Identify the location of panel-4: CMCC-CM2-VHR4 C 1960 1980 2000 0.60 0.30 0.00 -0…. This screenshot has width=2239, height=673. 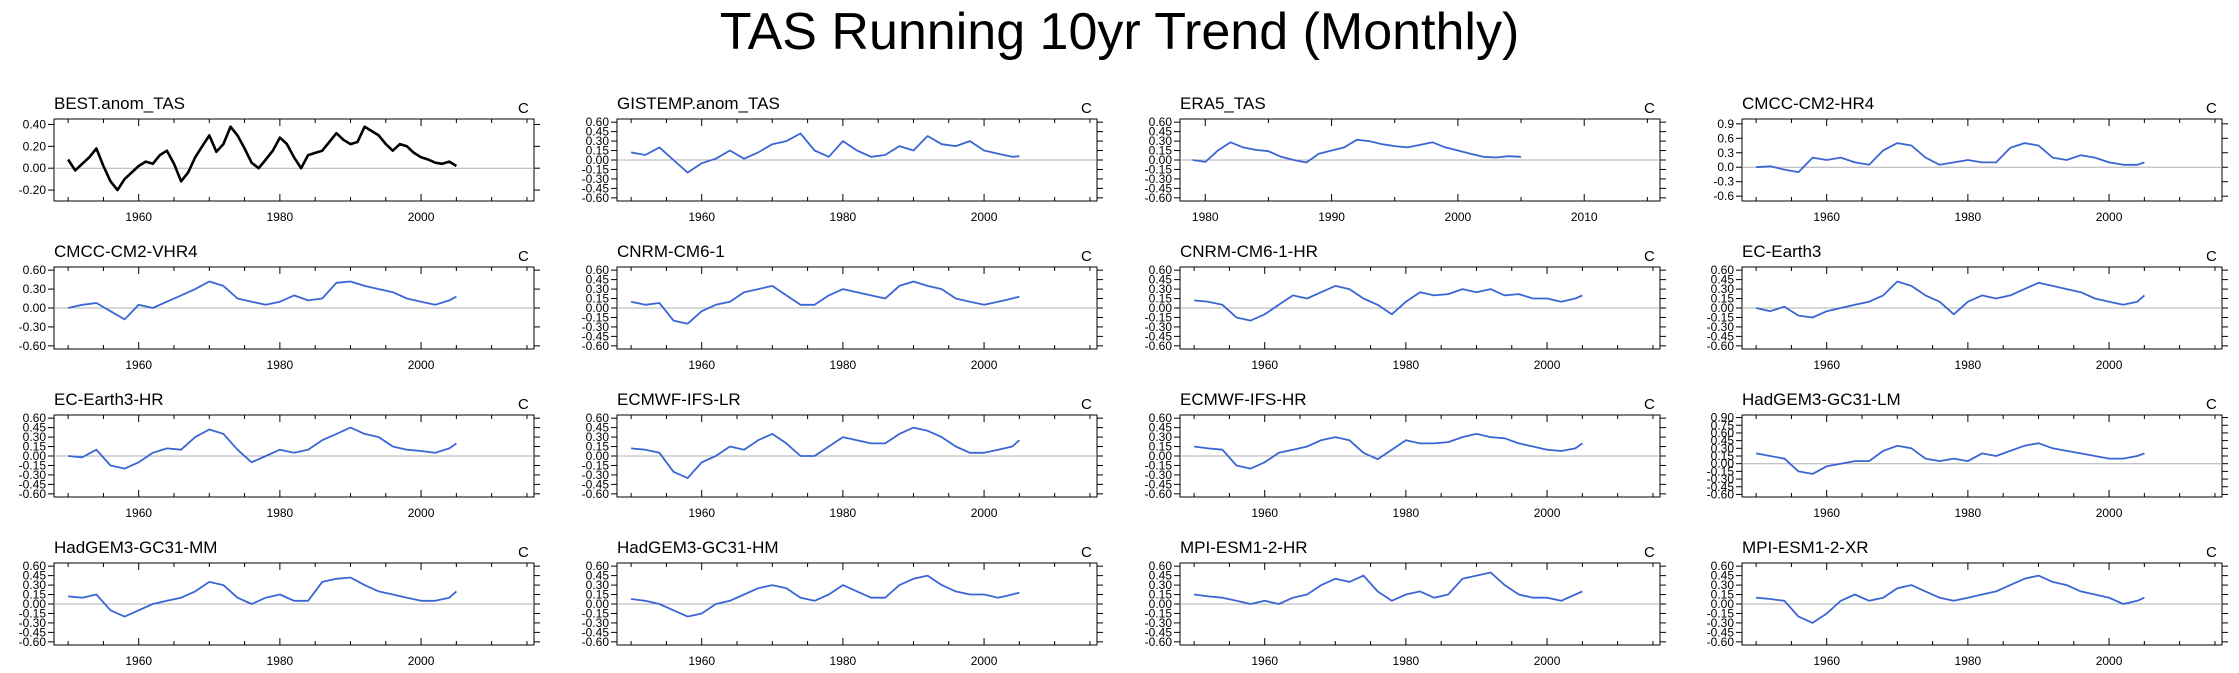
(279, 307).